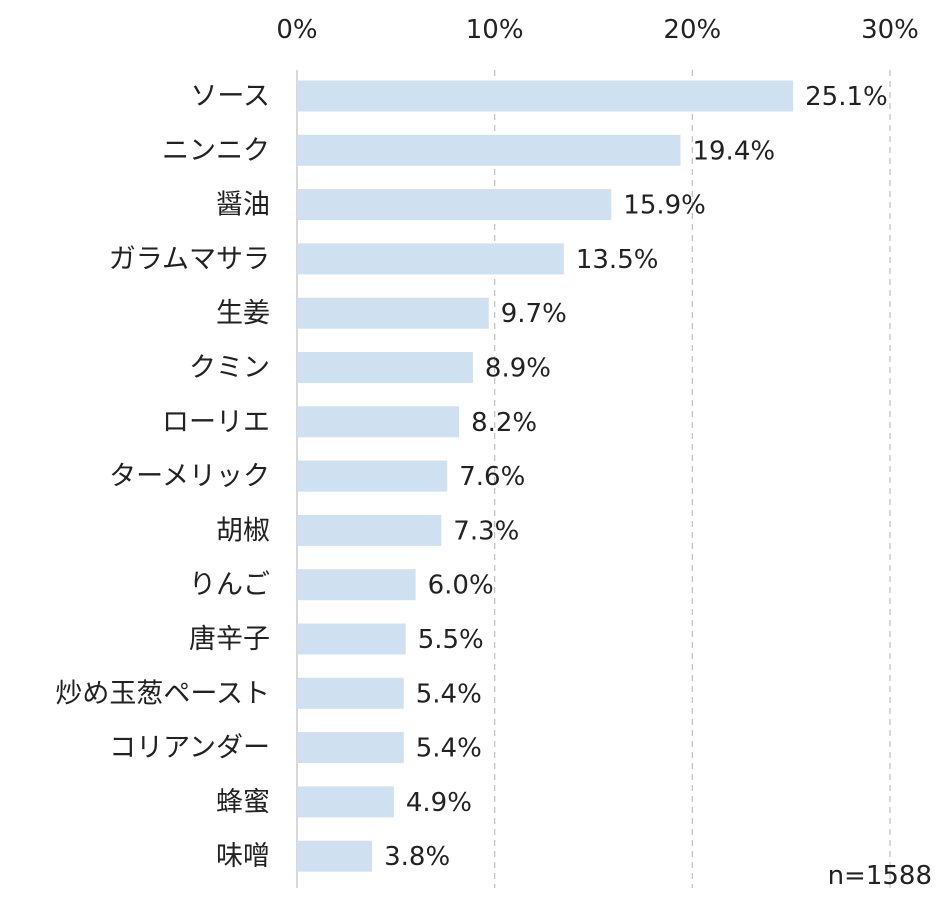  I want to click on category-label-6: ローリエ, so click(216, 422).